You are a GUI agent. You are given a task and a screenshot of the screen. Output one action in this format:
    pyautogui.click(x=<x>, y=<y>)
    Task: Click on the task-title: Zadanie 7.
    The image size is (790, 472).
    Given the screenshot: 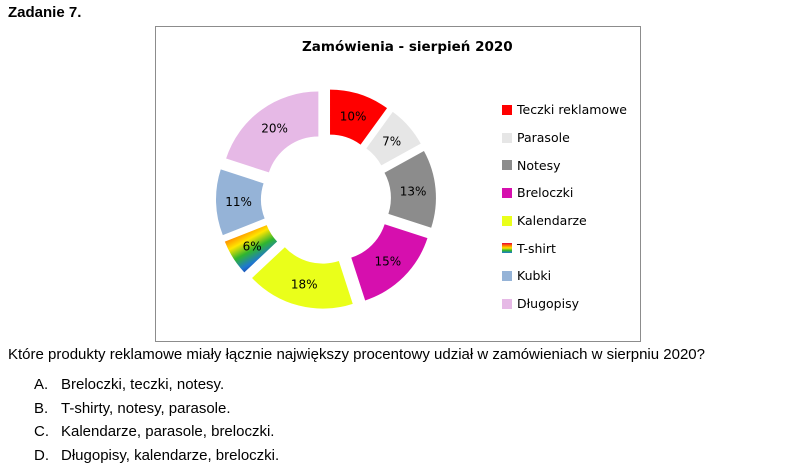 What is the action you would take?
    pyautogui.click(x=45, y=12)
    